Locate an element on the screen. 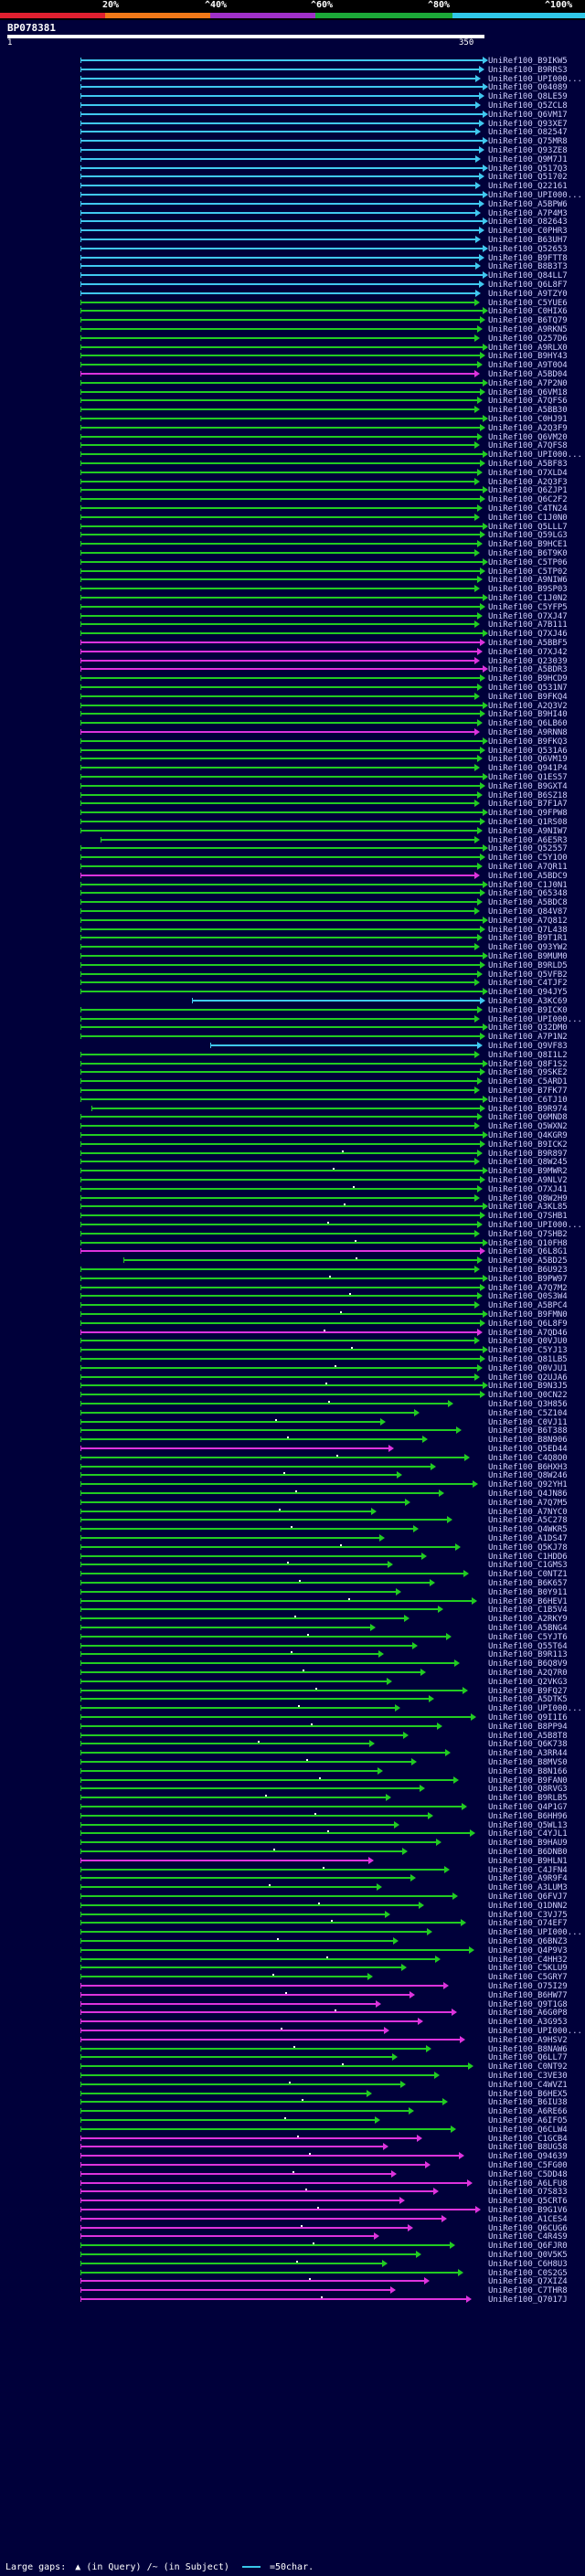 Image resolution: width=585 pixels, height=2576 pixels. hit-label: UniRef100_Q9T1G8 is located at coordinates (528, 2004).